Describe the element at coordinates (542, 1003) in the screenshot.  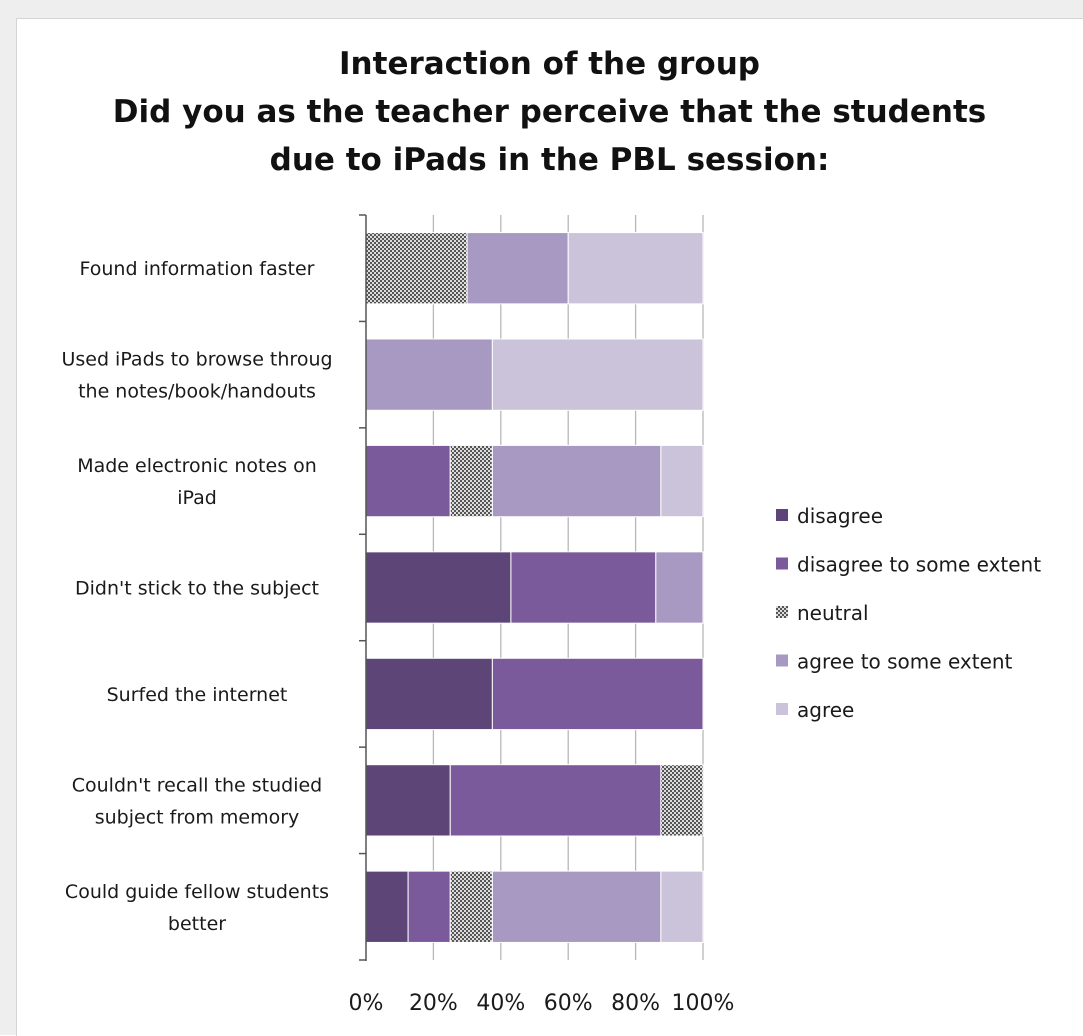
I see `x-tick-labels: 0% 20% 40% 60% 80% 100%` at that location.